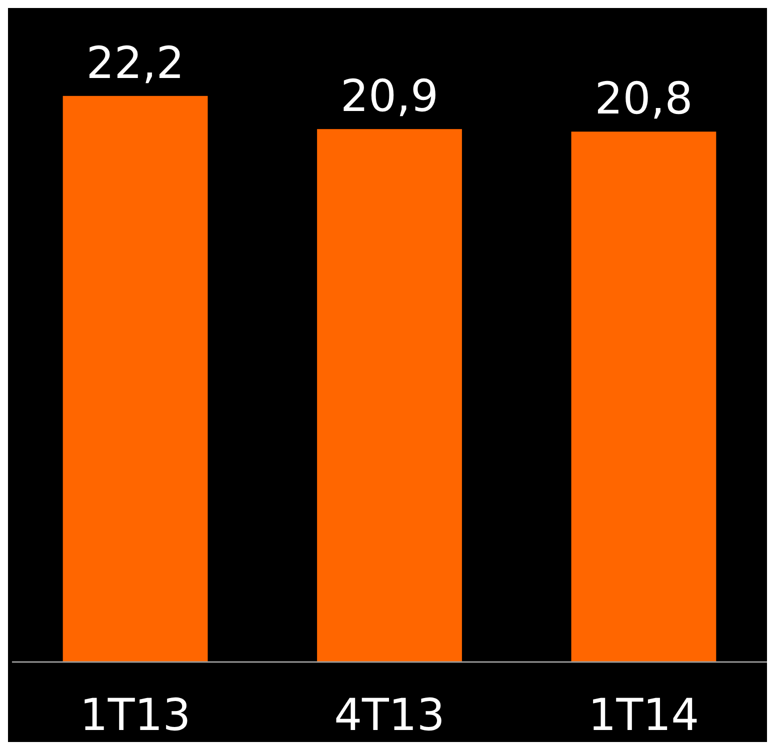 The height and width of the screenshot is (750, 775). Describe the element at coordinates (135, 63) in the screenshot. I see `data-label: 22,2` at that location.